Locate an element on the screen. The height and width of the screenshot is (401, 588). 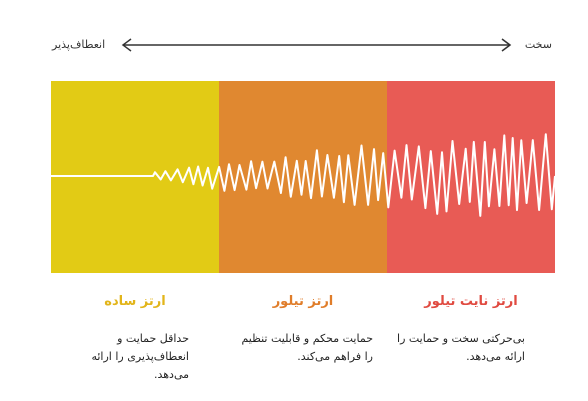
desc-line: حمایت محکم و قابلیت تنظیم is located at coordinates (307, 338).